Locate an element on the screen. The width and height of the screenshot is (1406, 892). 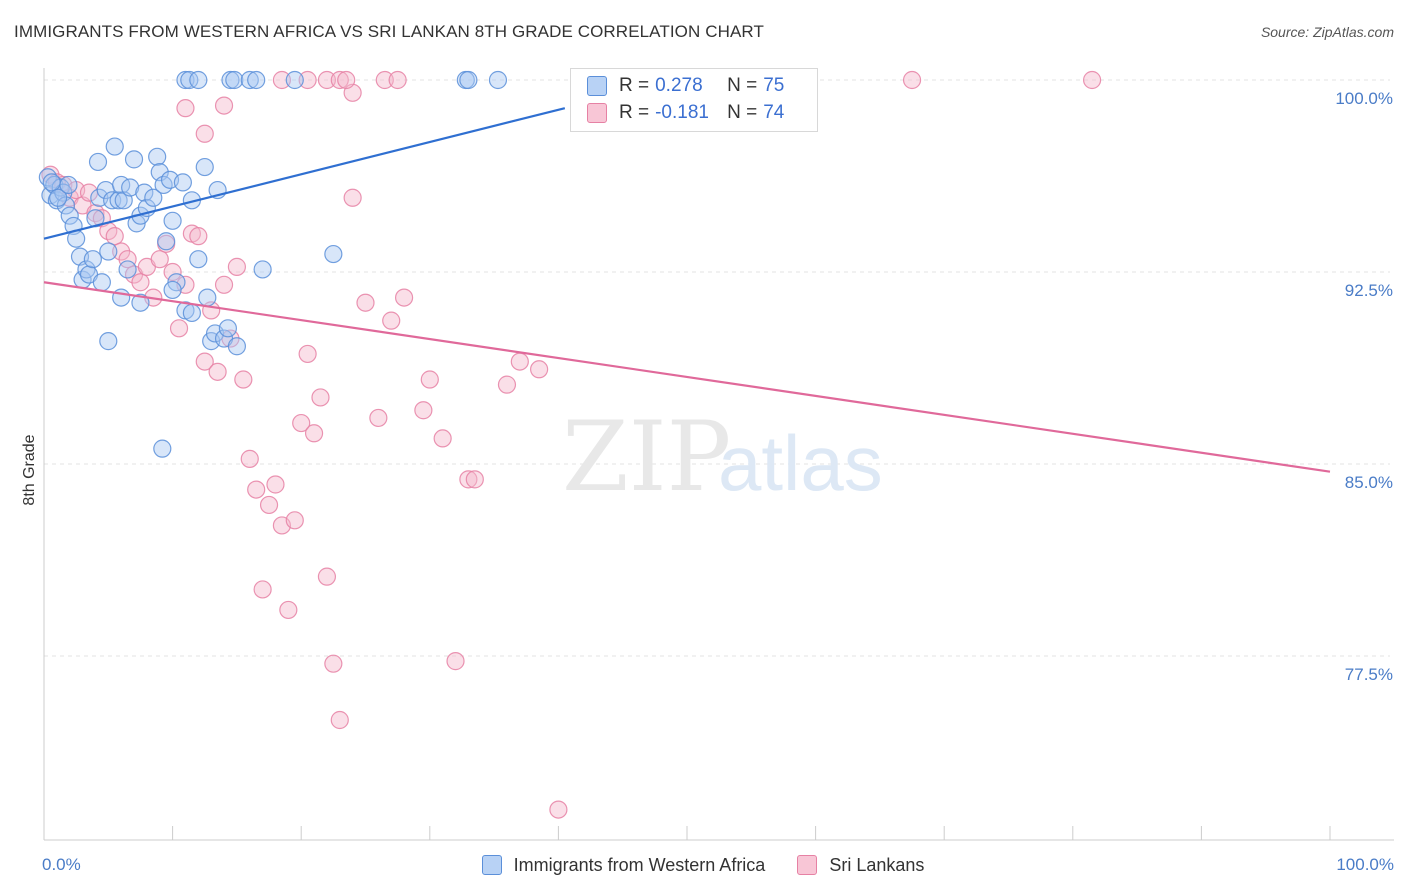
source-credit: Source: ZipAtlas.com is located at coordinates (1327, 32).